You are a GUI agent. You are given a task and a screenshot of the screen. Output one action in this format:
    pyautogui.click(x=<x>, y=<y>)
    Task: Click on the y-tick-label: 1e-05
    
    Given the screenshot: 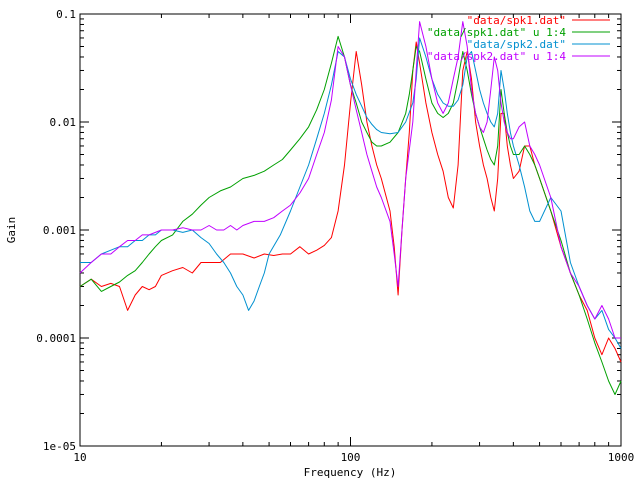 What is the action you would take?
    pyautogui.click(x=59, y=446)
    